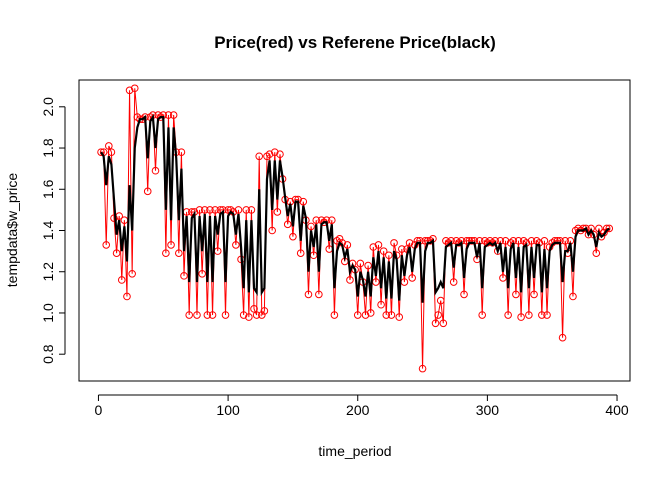 The width and height of the screenshot is (672, 480). I want to click on x-tick-label: 200, so click(358, 410).